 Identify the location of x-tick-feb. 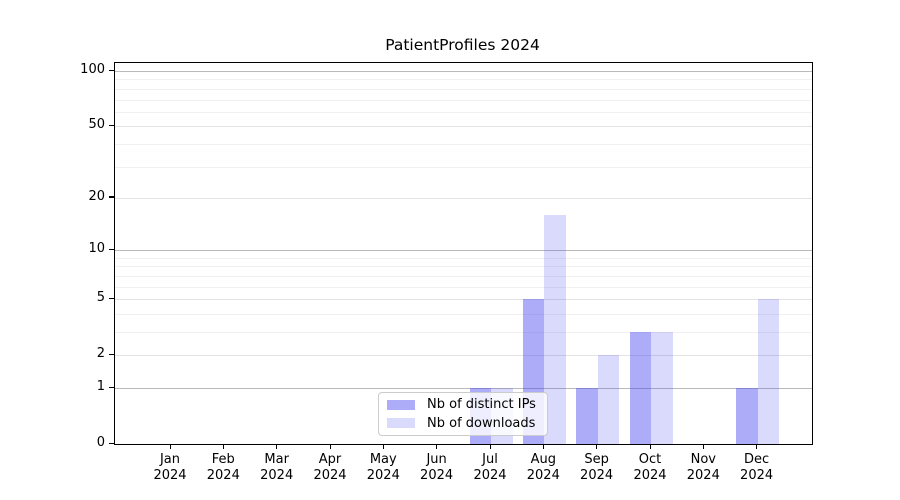
(223, 446).